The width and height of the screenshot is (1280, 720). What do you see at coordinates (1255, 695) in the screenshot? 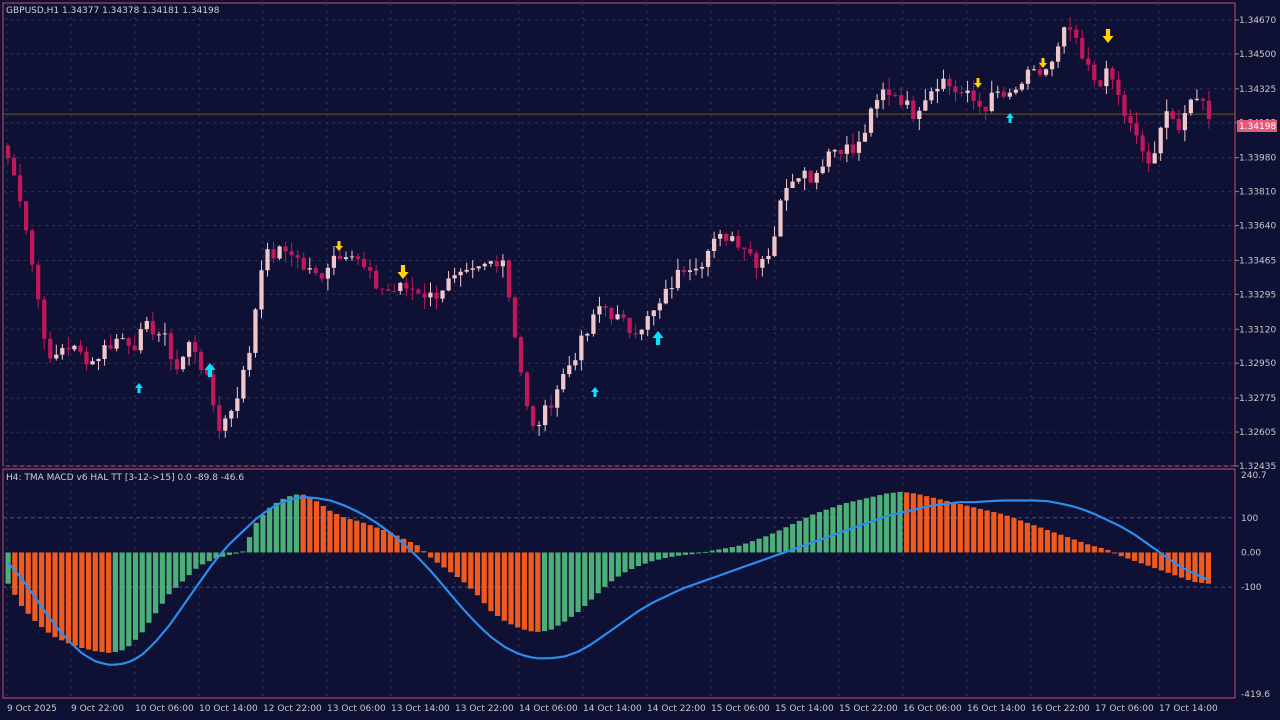
I see `indicator-label: -419.6` at bounding box center [1255, 695].